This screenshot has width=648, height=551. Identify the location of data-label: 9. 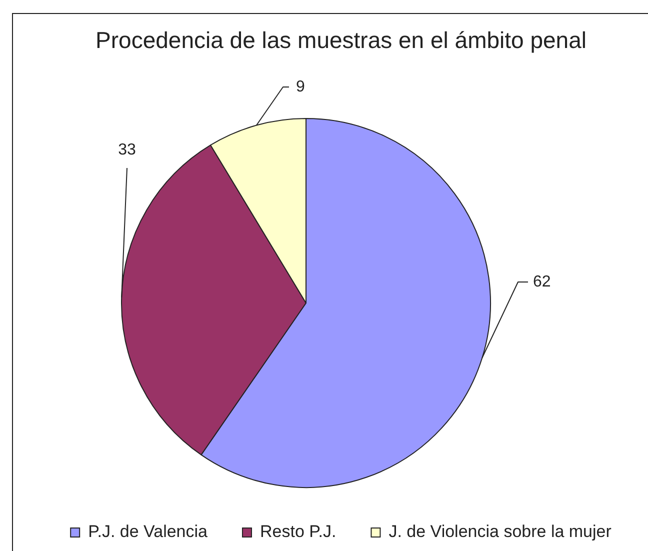
(300, 87).